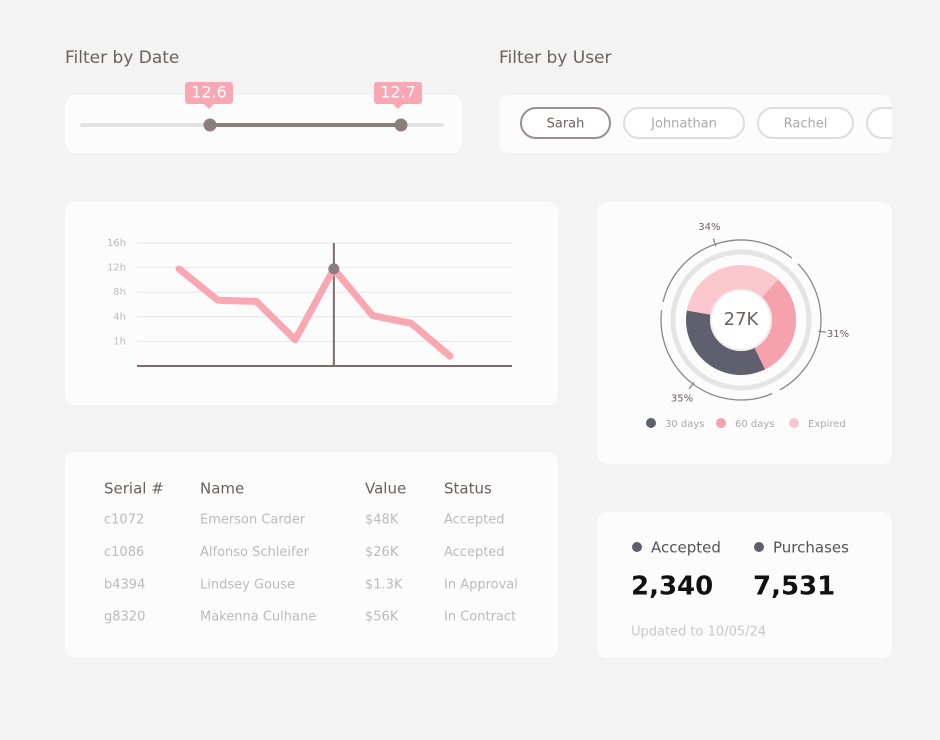 The height and width of the screenshot is (740, 940). I want to click on slider-label: 12.7, so click(398, 95).